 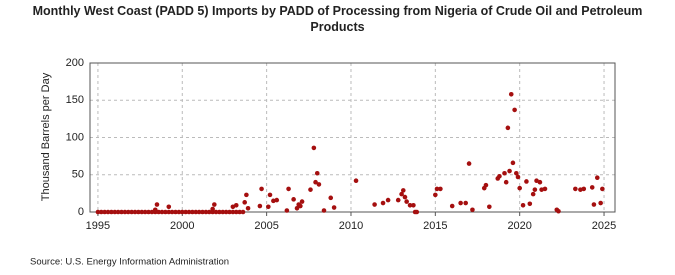 What do you see at coordinates (78, 175) in the screenshot?
I see `y-tick-label: 50` at bounding box center [78, 175].